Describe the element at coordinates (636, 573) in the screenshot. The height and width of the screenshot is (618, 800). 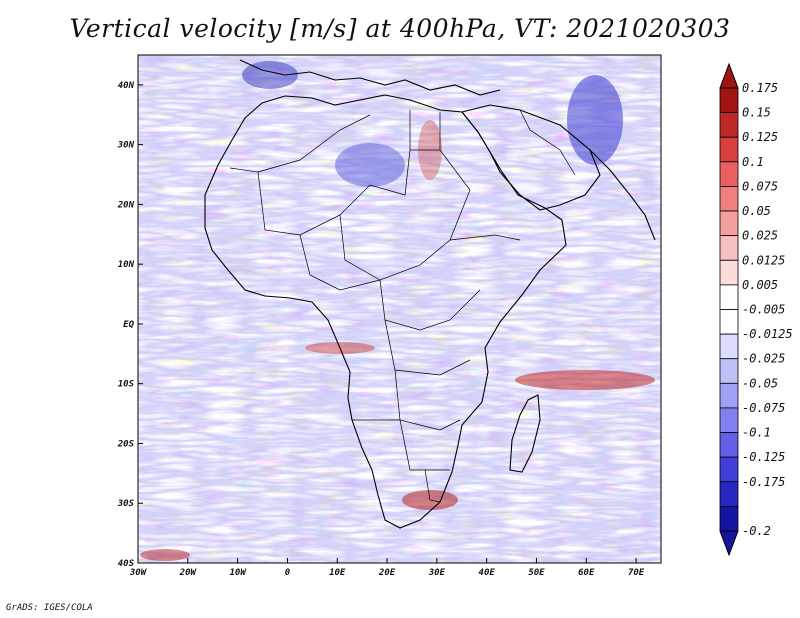
I see `lon-tick-label: 70E` at that location.